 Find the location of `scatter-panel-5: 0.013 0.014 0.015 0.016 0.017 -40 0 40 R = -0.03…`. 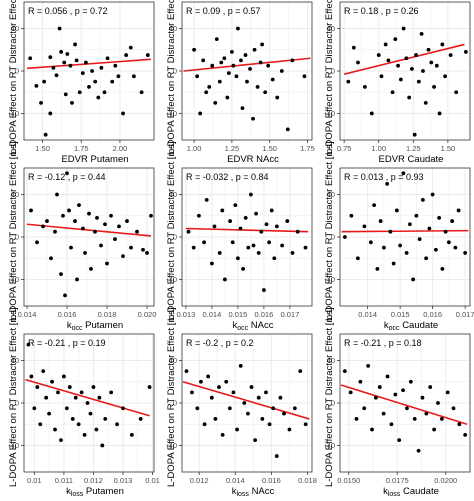

scatter-panel-5: 0.013 0.014 0.015 0.016 0.017 -40 0 40 R = -0.03… is located at coordinates (239, 243).